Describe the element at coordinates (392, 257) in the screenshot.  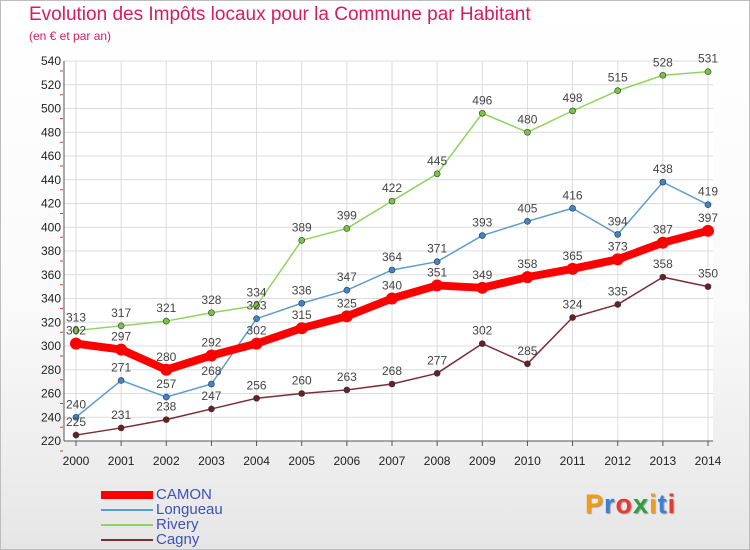
I see `data-label-longueau: 364` at that location.